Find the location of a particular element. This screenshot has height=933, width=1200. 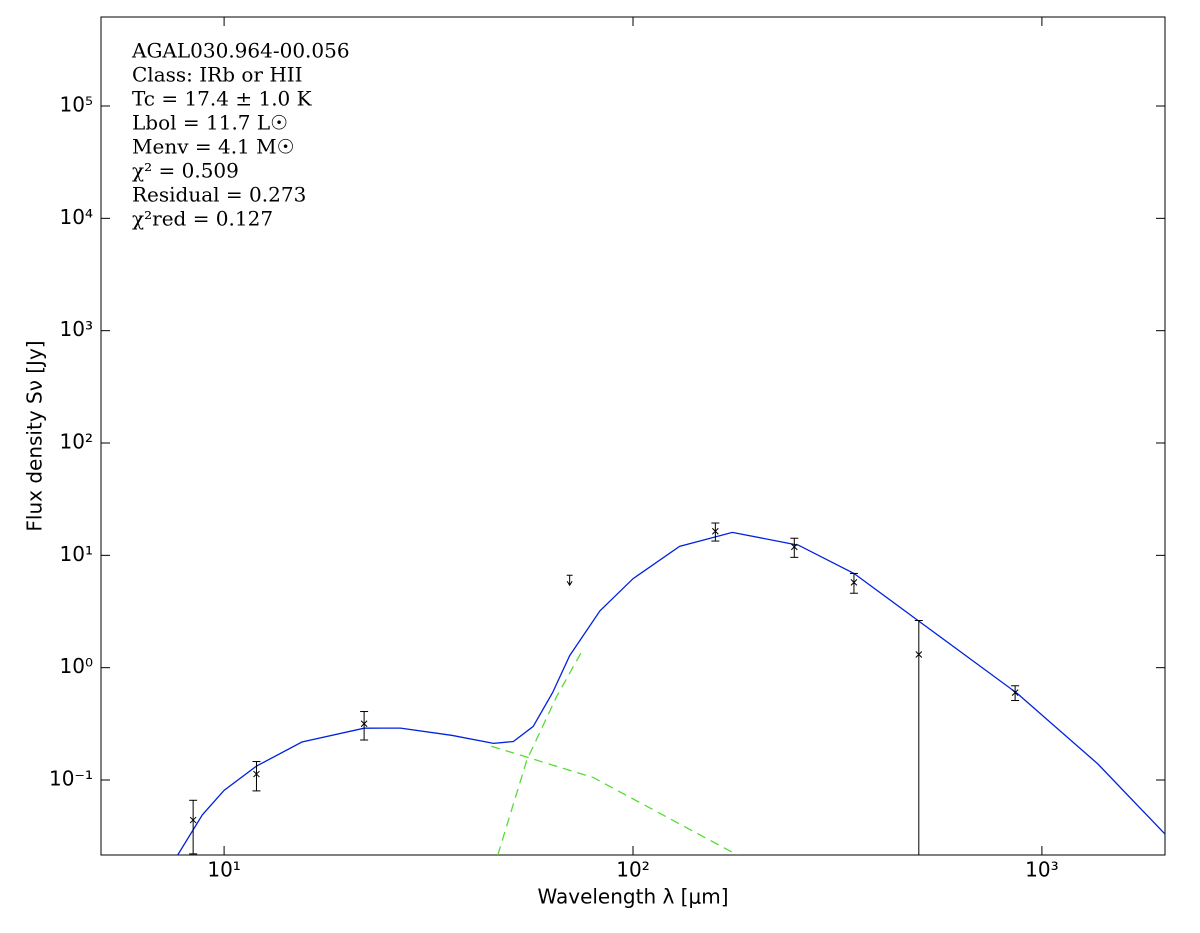

y-tick-label: 10⁰ is located at coordinates (76, 666).